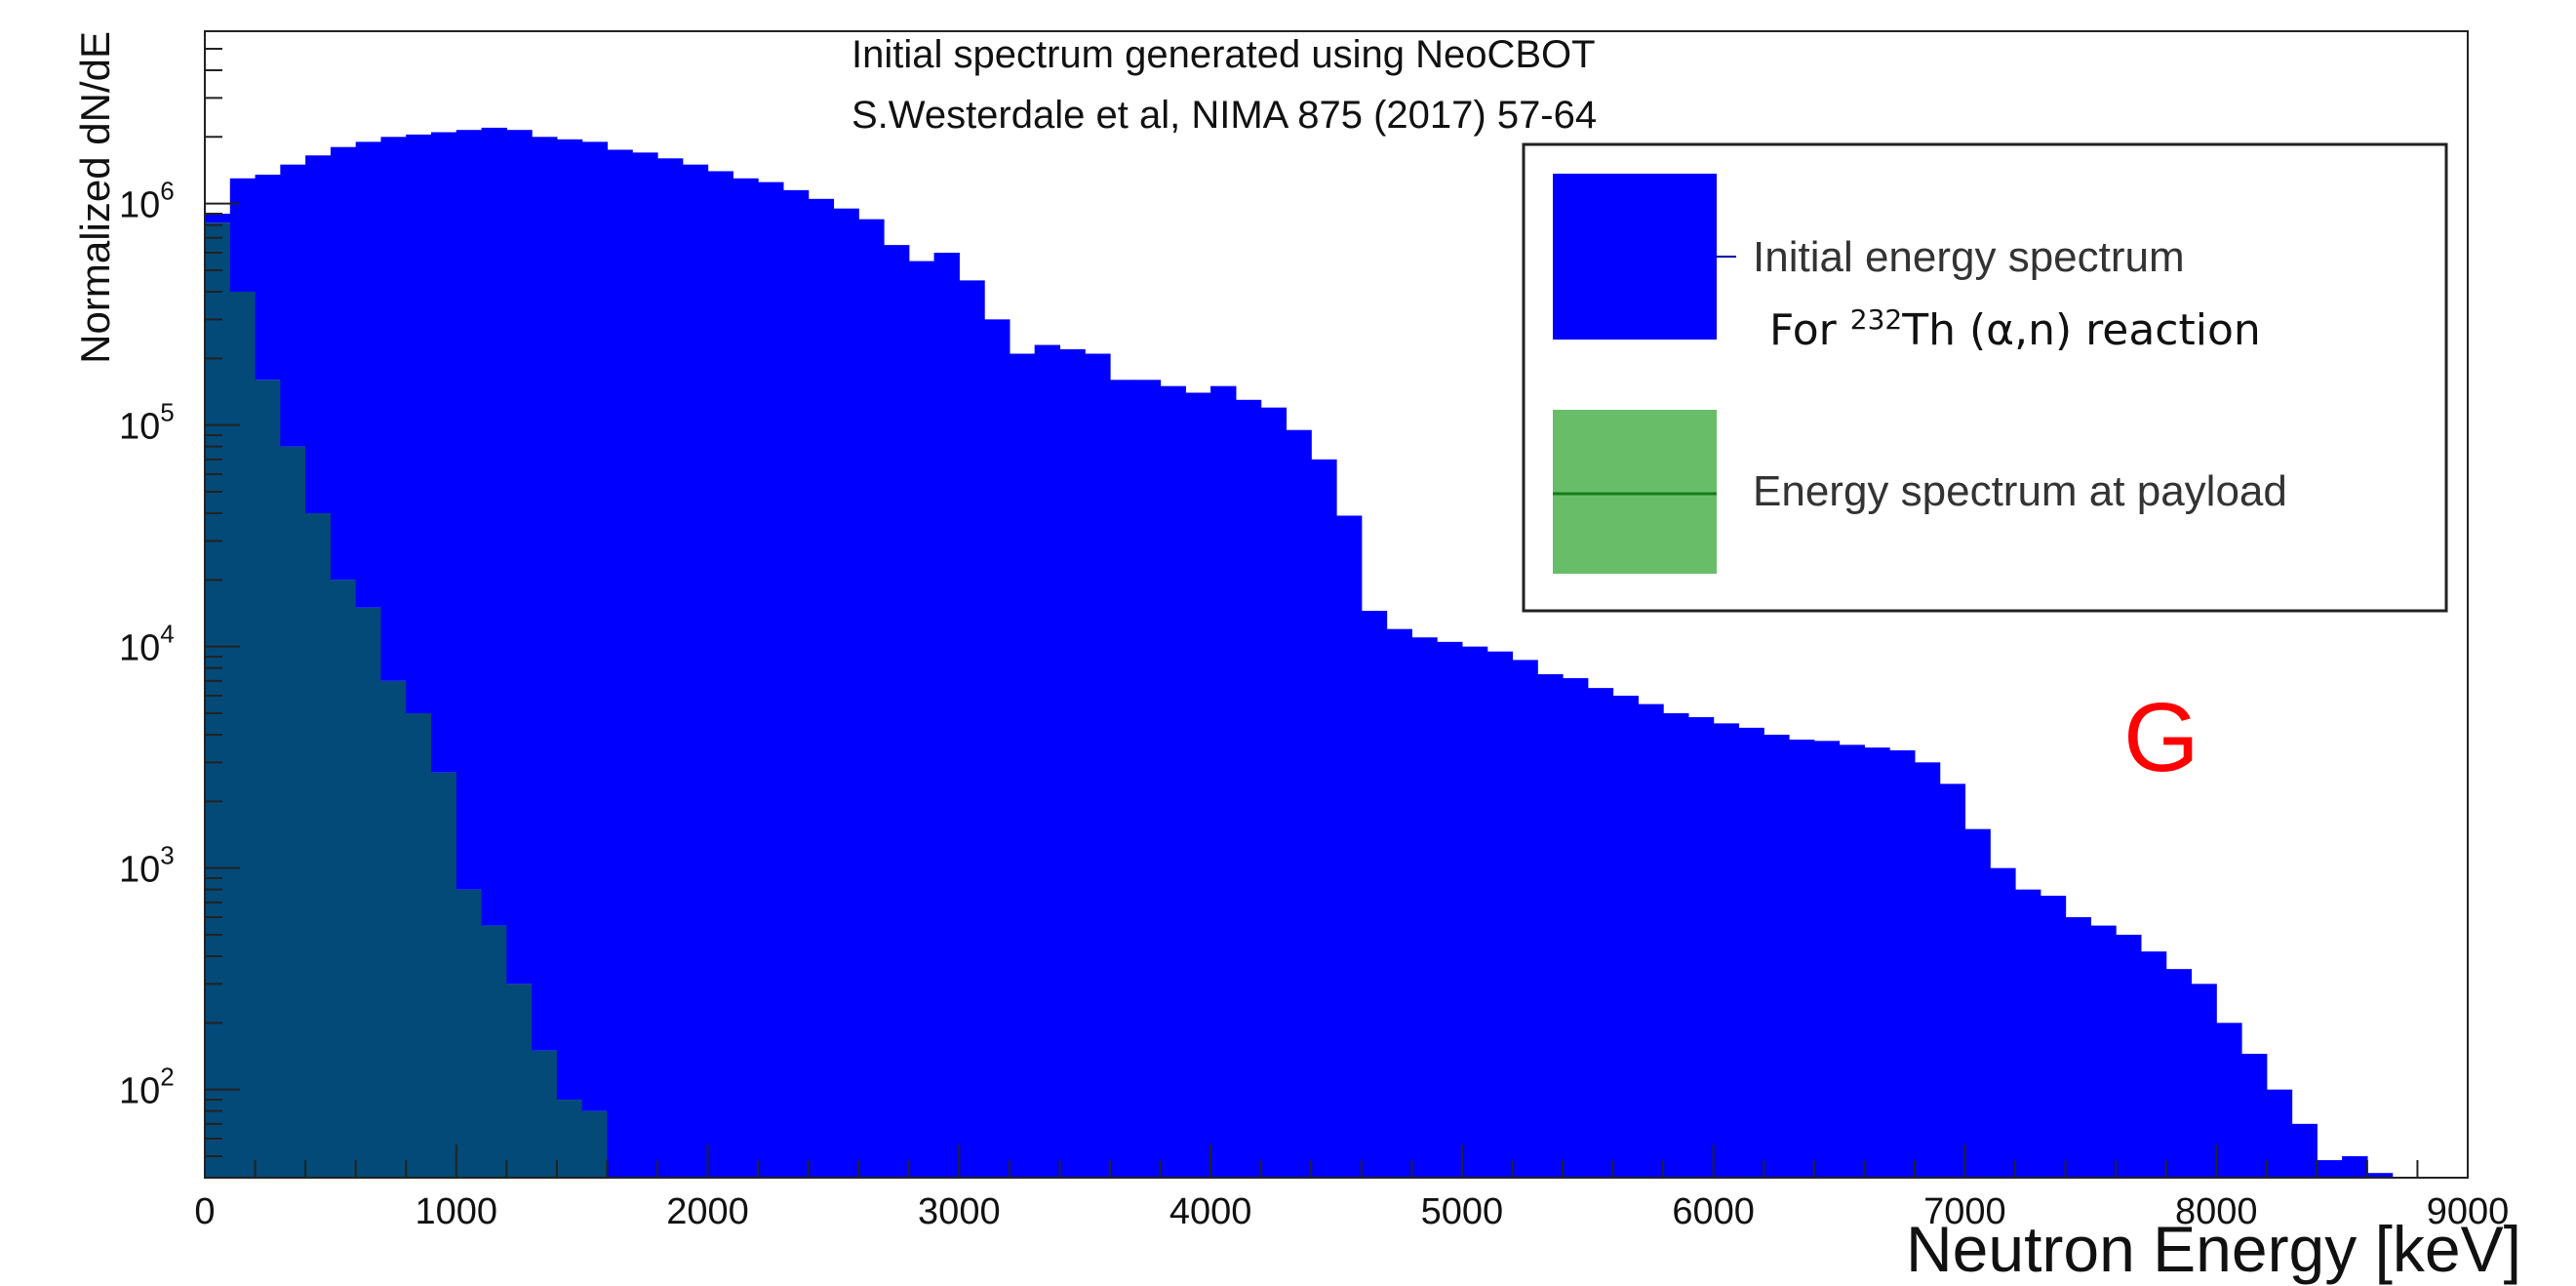 The width and height of the screenshot is (2576, 1286). What do you see at coordinates (1713, 1211) in the screenshot?
I see `x-tick-label: 6000` at bounding box center [1713, 1211].